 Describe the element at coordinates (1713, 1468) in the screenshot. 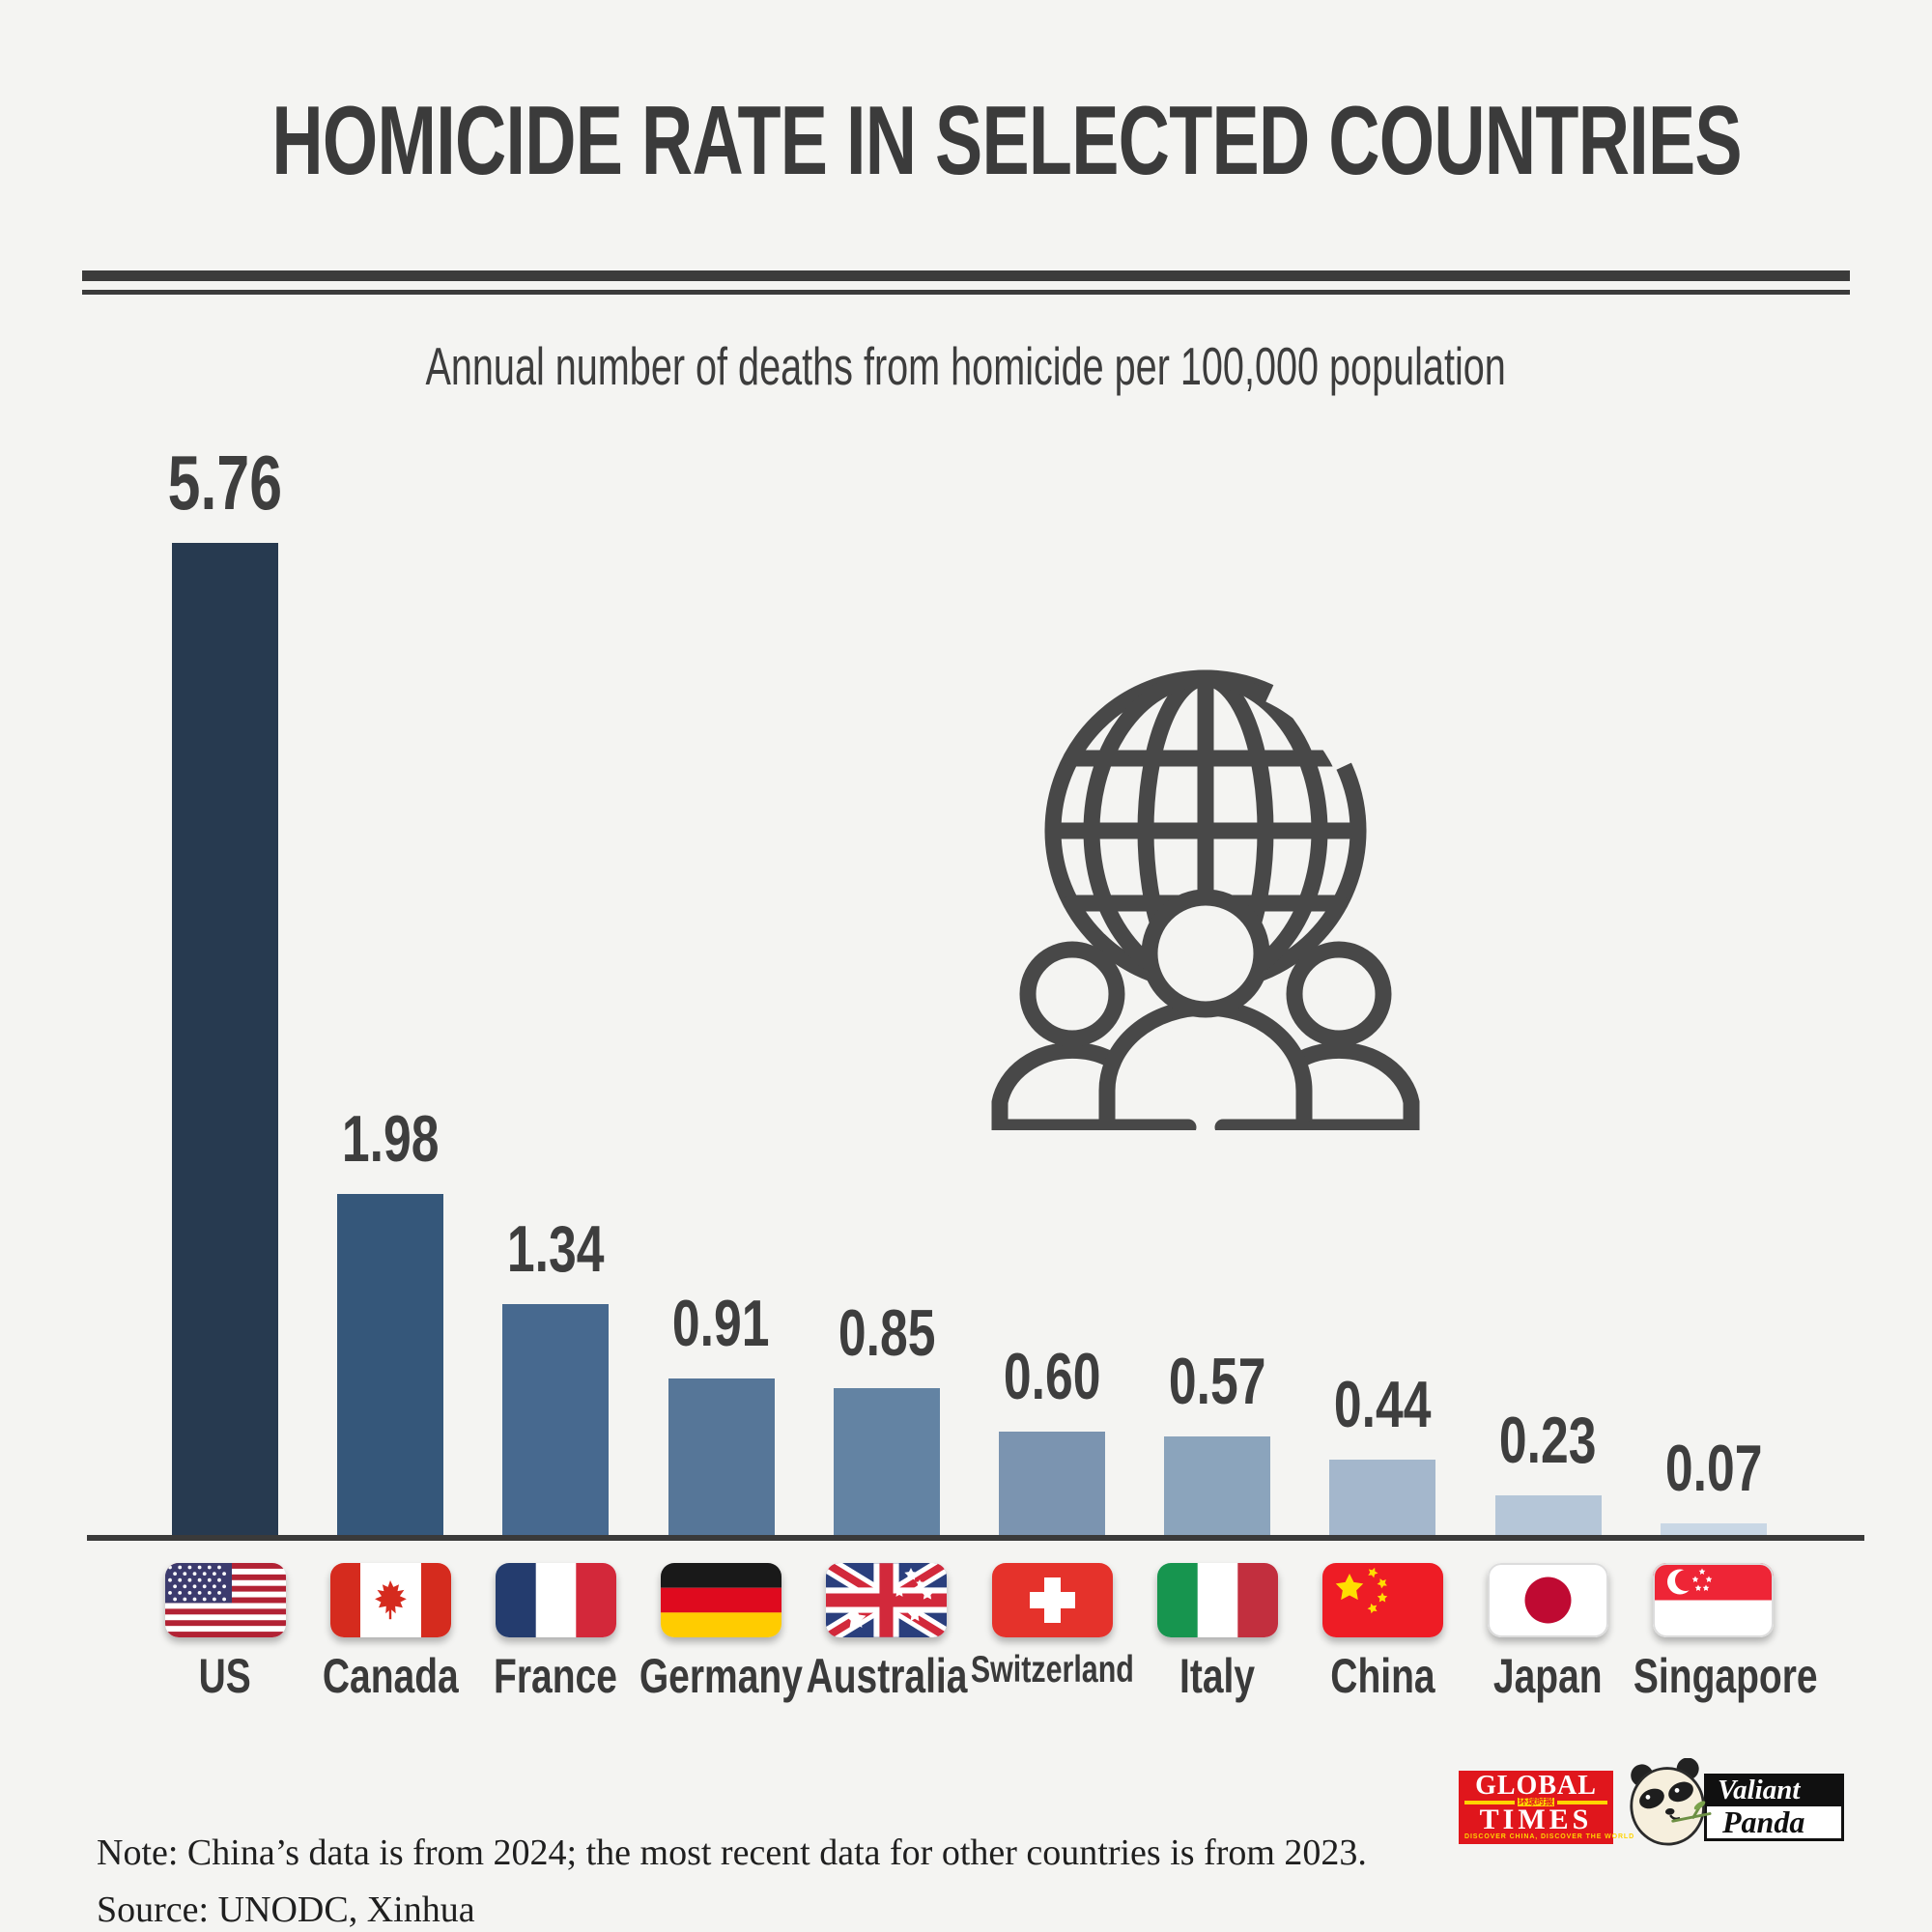

I see `value-label-singapore: 0.07` at that location.